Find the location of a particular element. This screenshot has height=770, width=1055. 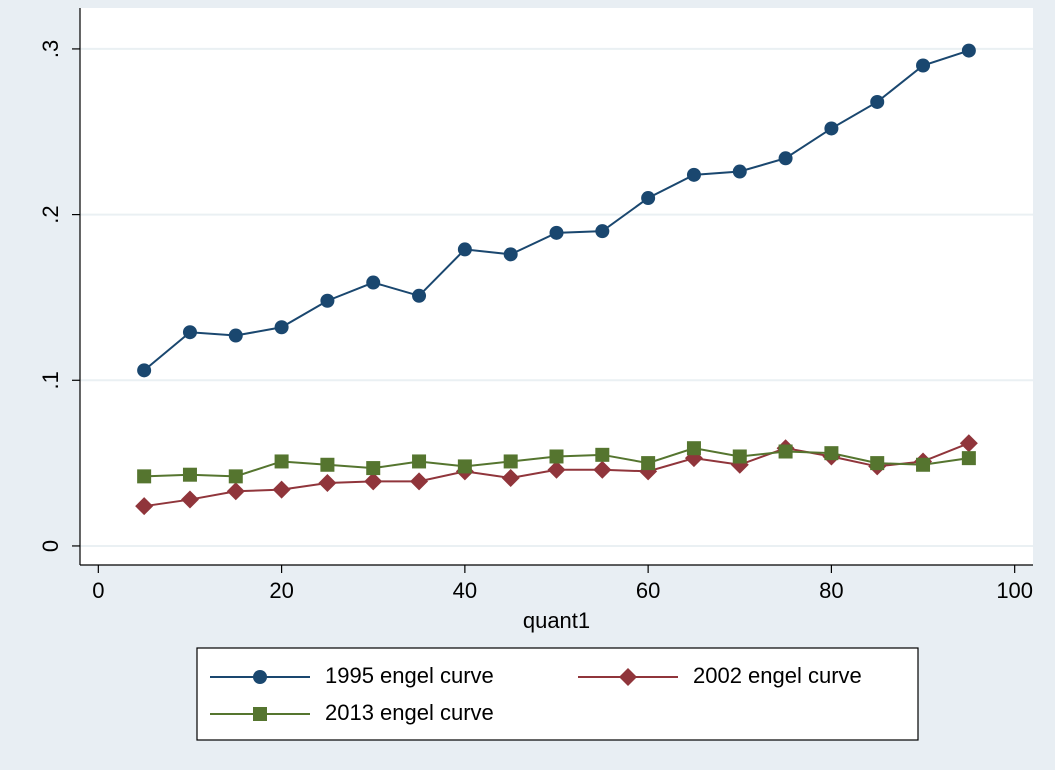

y-tick-label: .1 is located at coordinates (50, 380).